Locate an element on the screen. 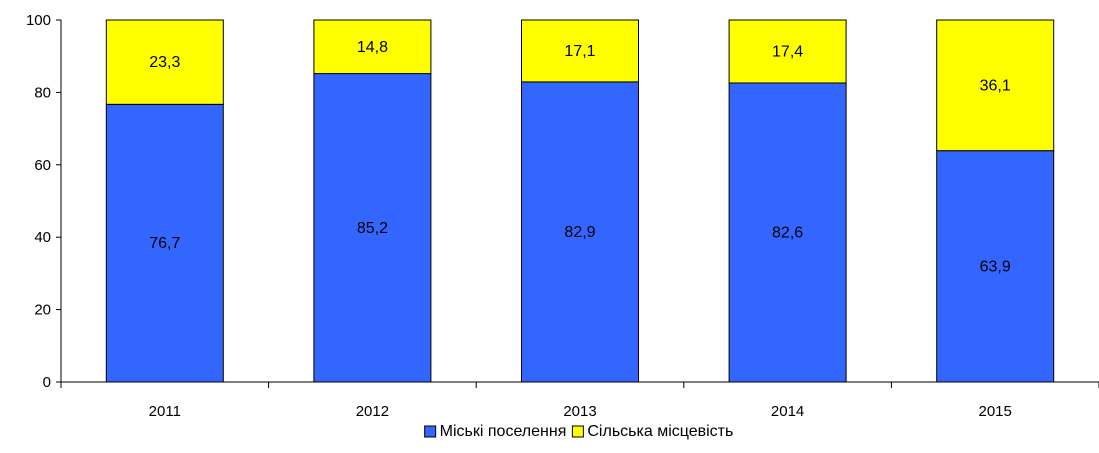 The height and width of the screenshot is (453, 1099). data-label: 82,6 is located at coordinates (787, 232).